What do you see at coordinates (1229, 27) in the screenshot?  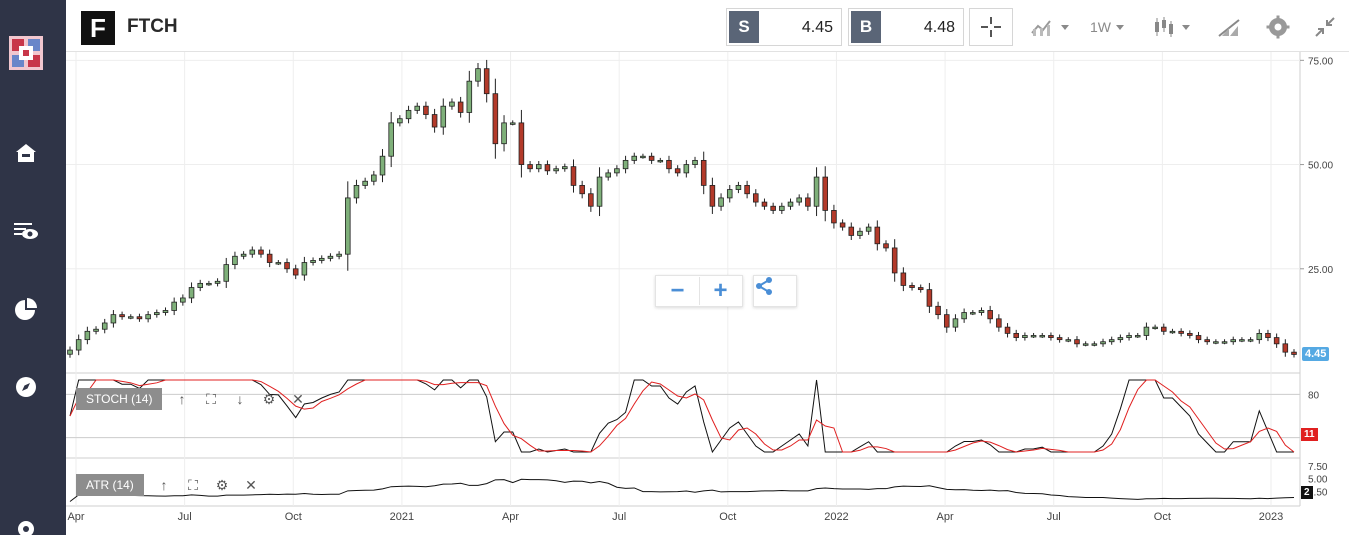 I see `drawing-tools-button` at bounding box center [1229, 27].